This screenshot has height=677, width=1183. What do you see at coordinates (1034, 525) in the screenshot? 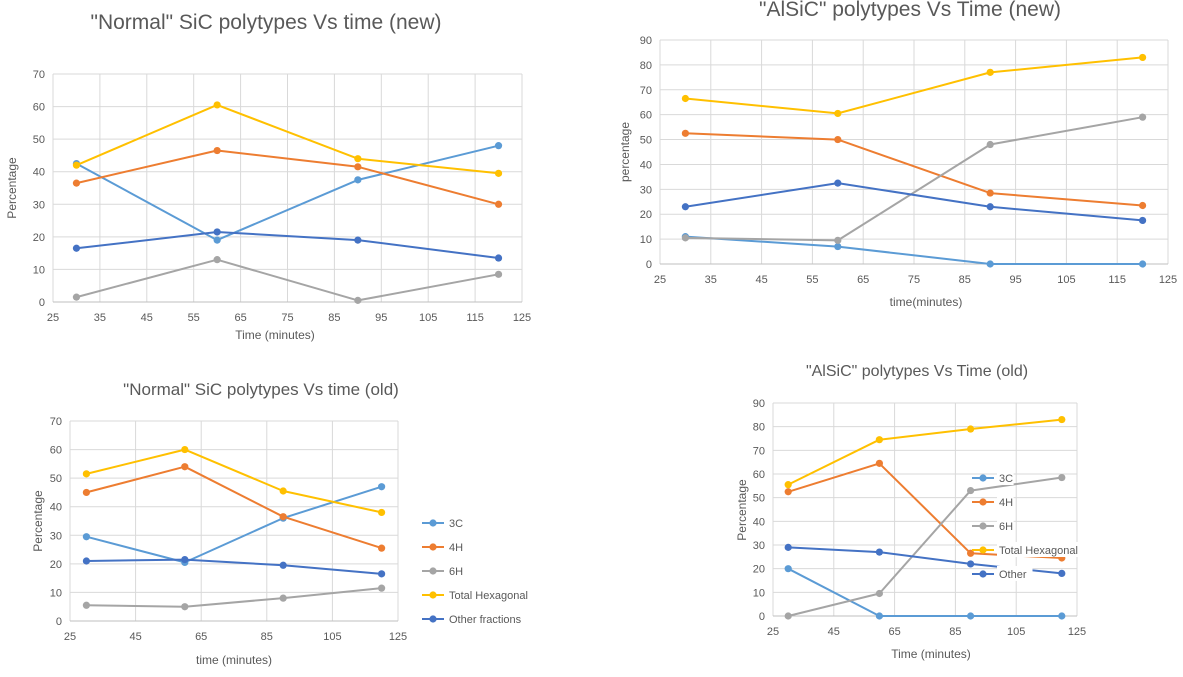
I see `legend: 3C 4H 6H Total Hexagonal Other` at bounding box center [1034, 525].